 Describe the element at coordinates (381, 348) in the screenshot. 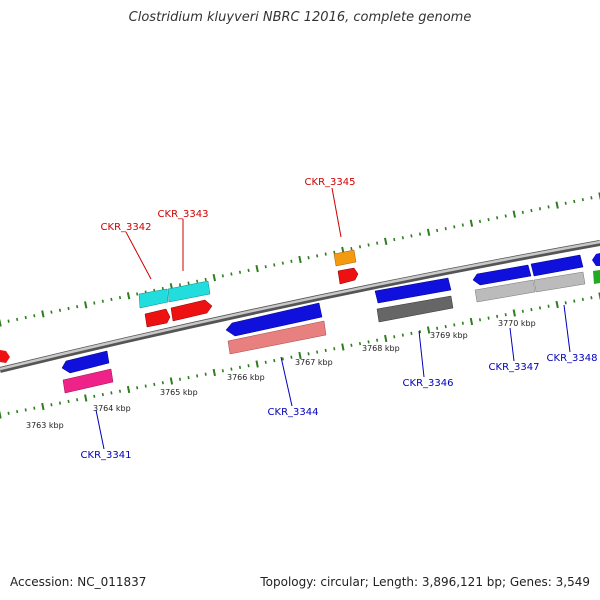

I see `scale-label: 3768 kbp` at that location.